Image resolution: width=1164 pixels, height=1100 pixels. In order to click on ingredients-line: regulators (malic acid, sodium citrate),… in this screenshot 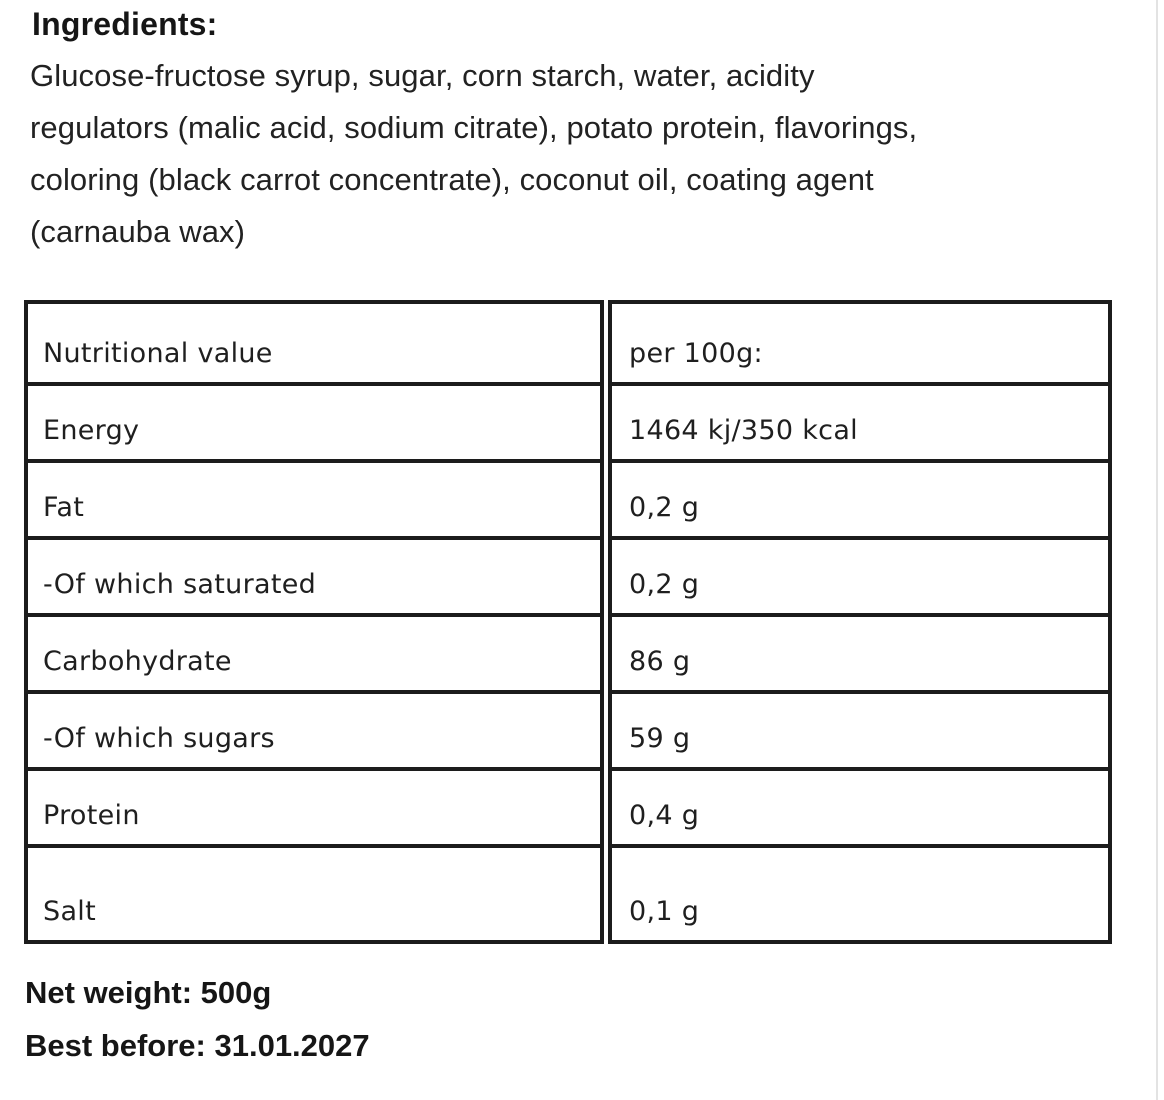, I will do `click(474, 127)`.